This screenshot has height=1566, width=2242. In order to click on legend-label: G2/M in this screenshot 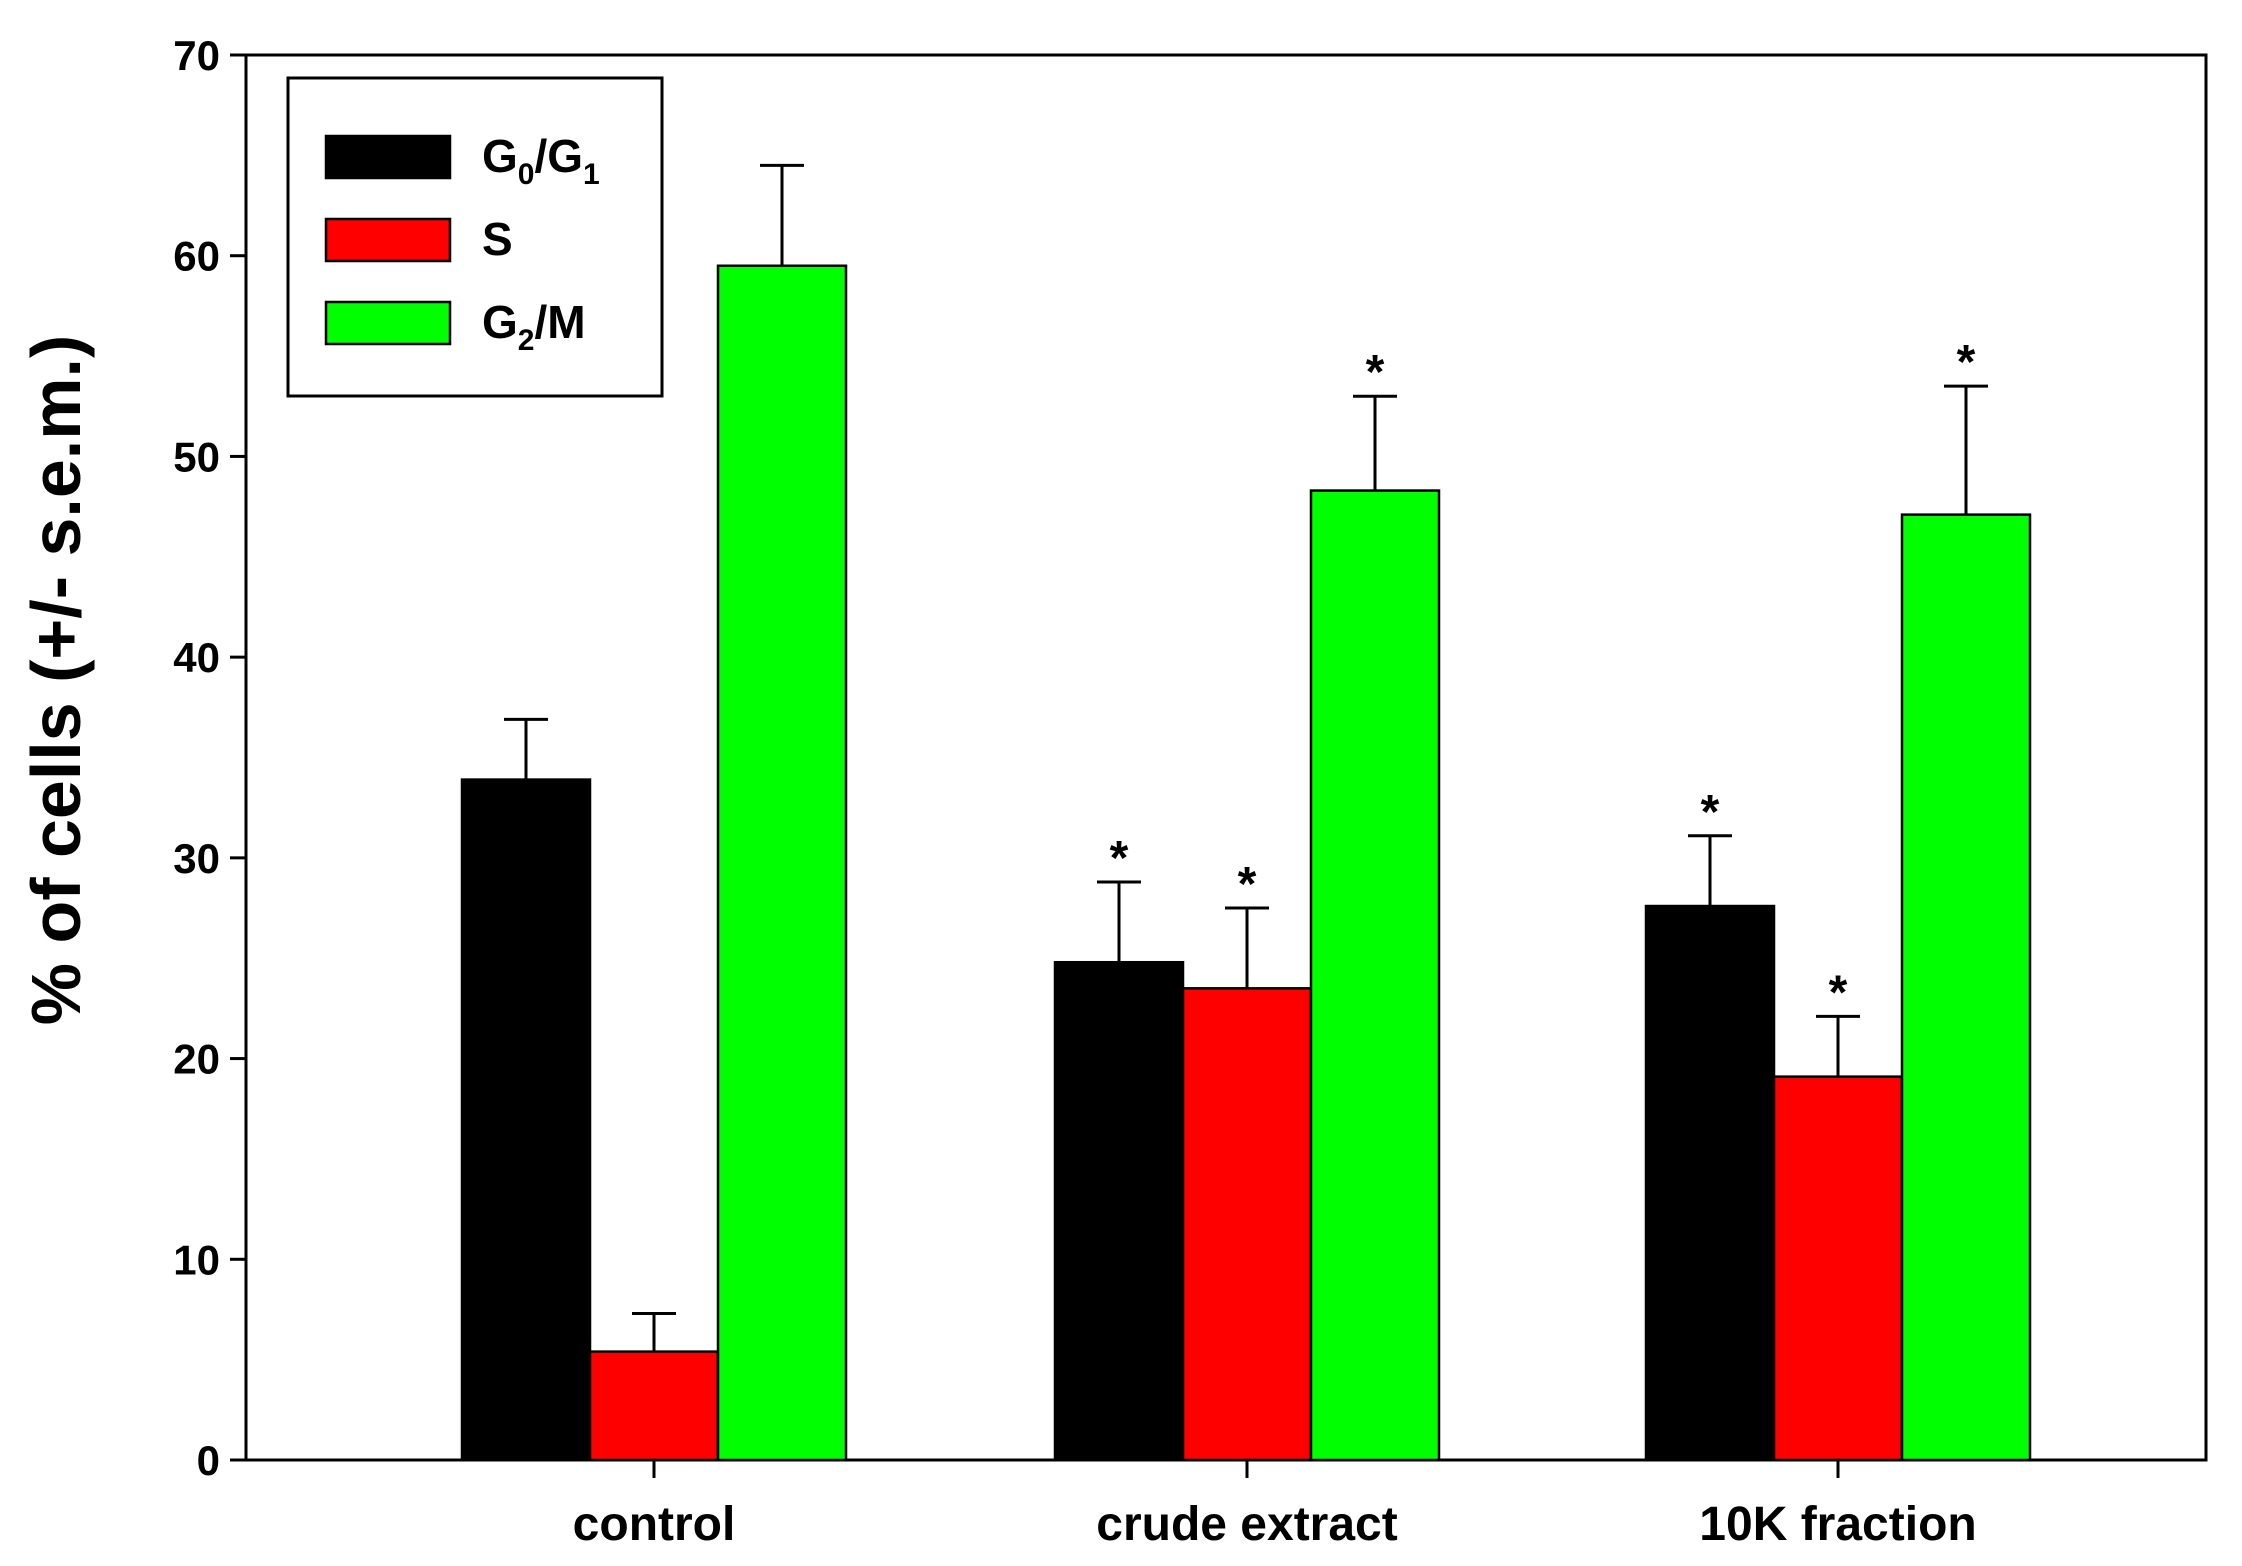, I will do `click(534, 326)`.